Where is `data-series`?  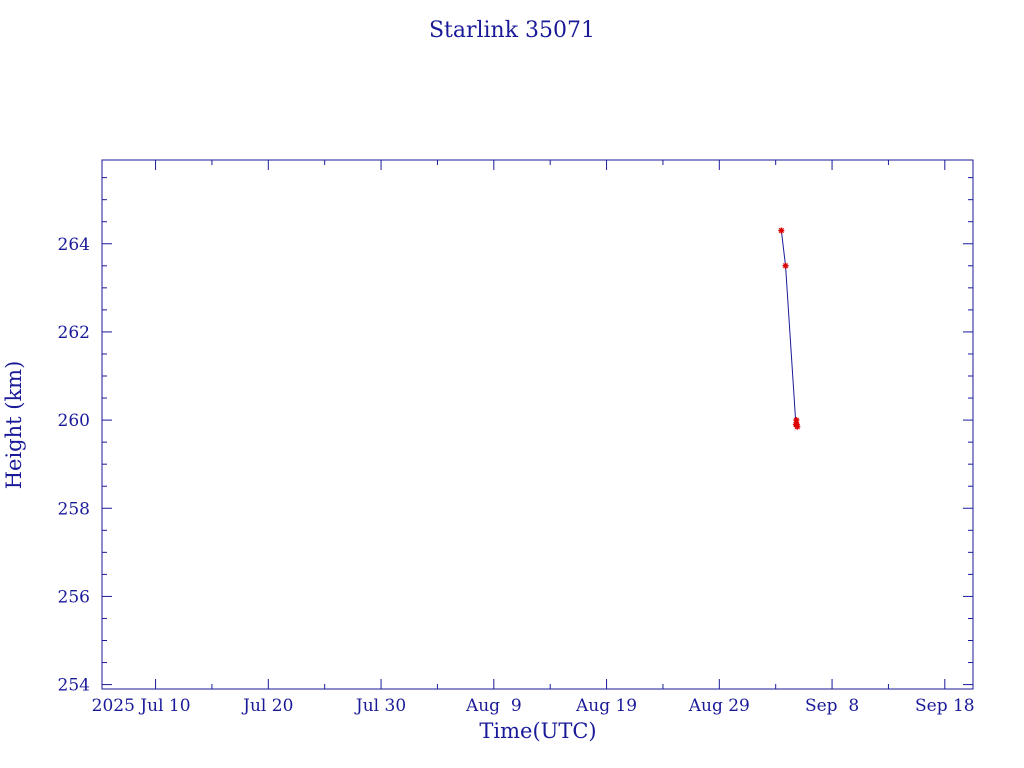 data-series is located at coordinates (789, 328).